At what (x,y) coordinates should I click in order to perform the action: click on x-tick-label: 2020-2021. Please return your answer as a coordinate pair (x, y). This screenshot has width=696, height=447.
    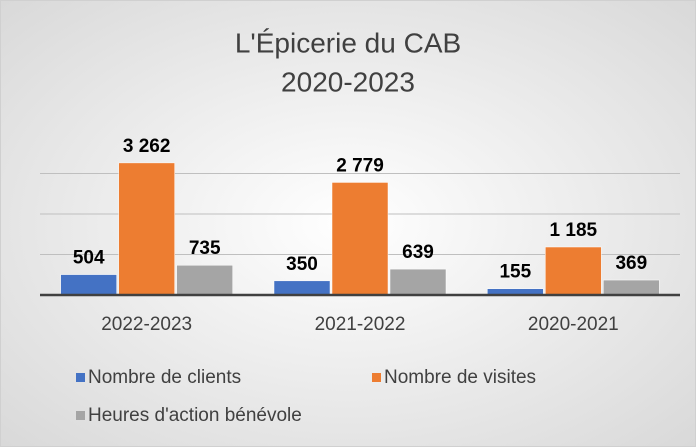
    Looking at the image, I should click on (573, 324).